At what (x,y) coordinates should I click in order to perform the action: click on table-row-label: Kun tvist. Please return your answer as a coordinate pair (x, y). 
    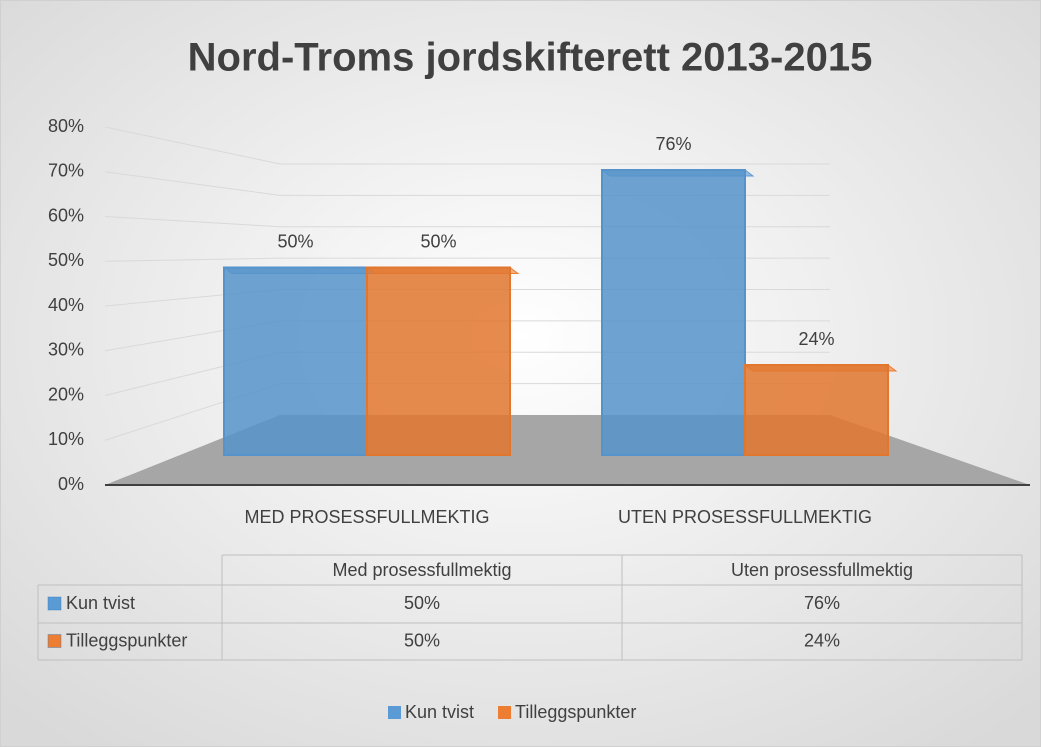
    Looking at the image, I should click on (100, 603).